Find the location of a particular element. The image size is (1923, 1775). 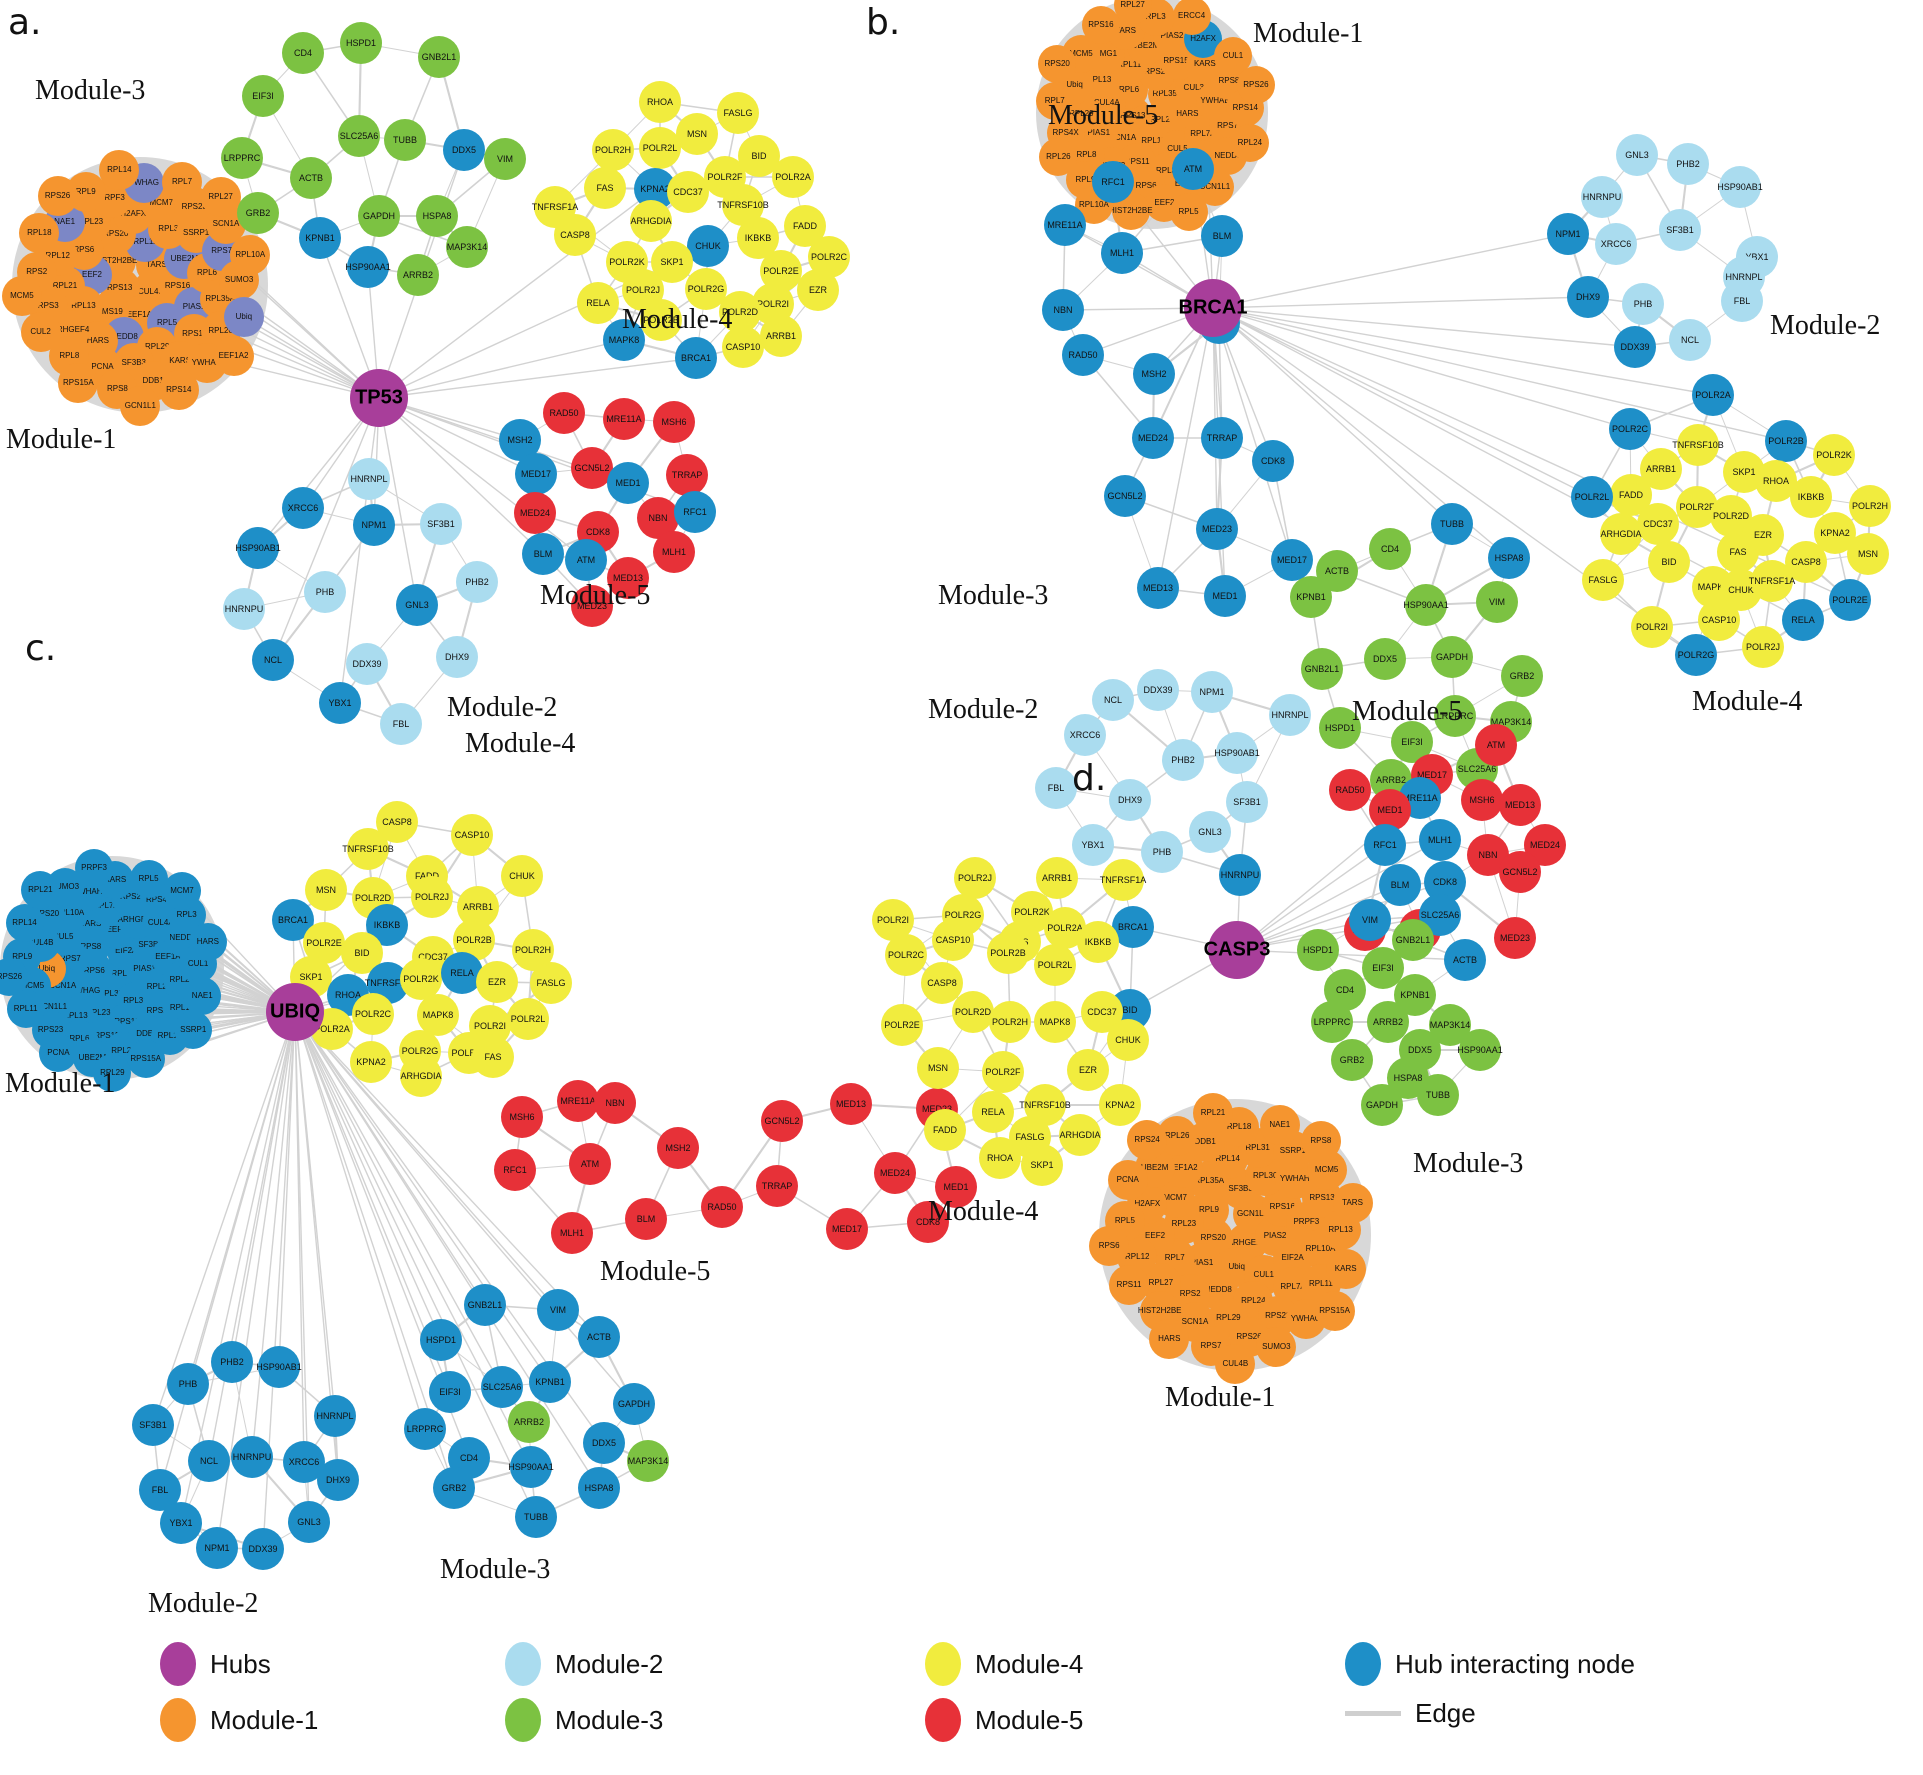

module-label: Module-3 is located at coordinates (1468, 1163).